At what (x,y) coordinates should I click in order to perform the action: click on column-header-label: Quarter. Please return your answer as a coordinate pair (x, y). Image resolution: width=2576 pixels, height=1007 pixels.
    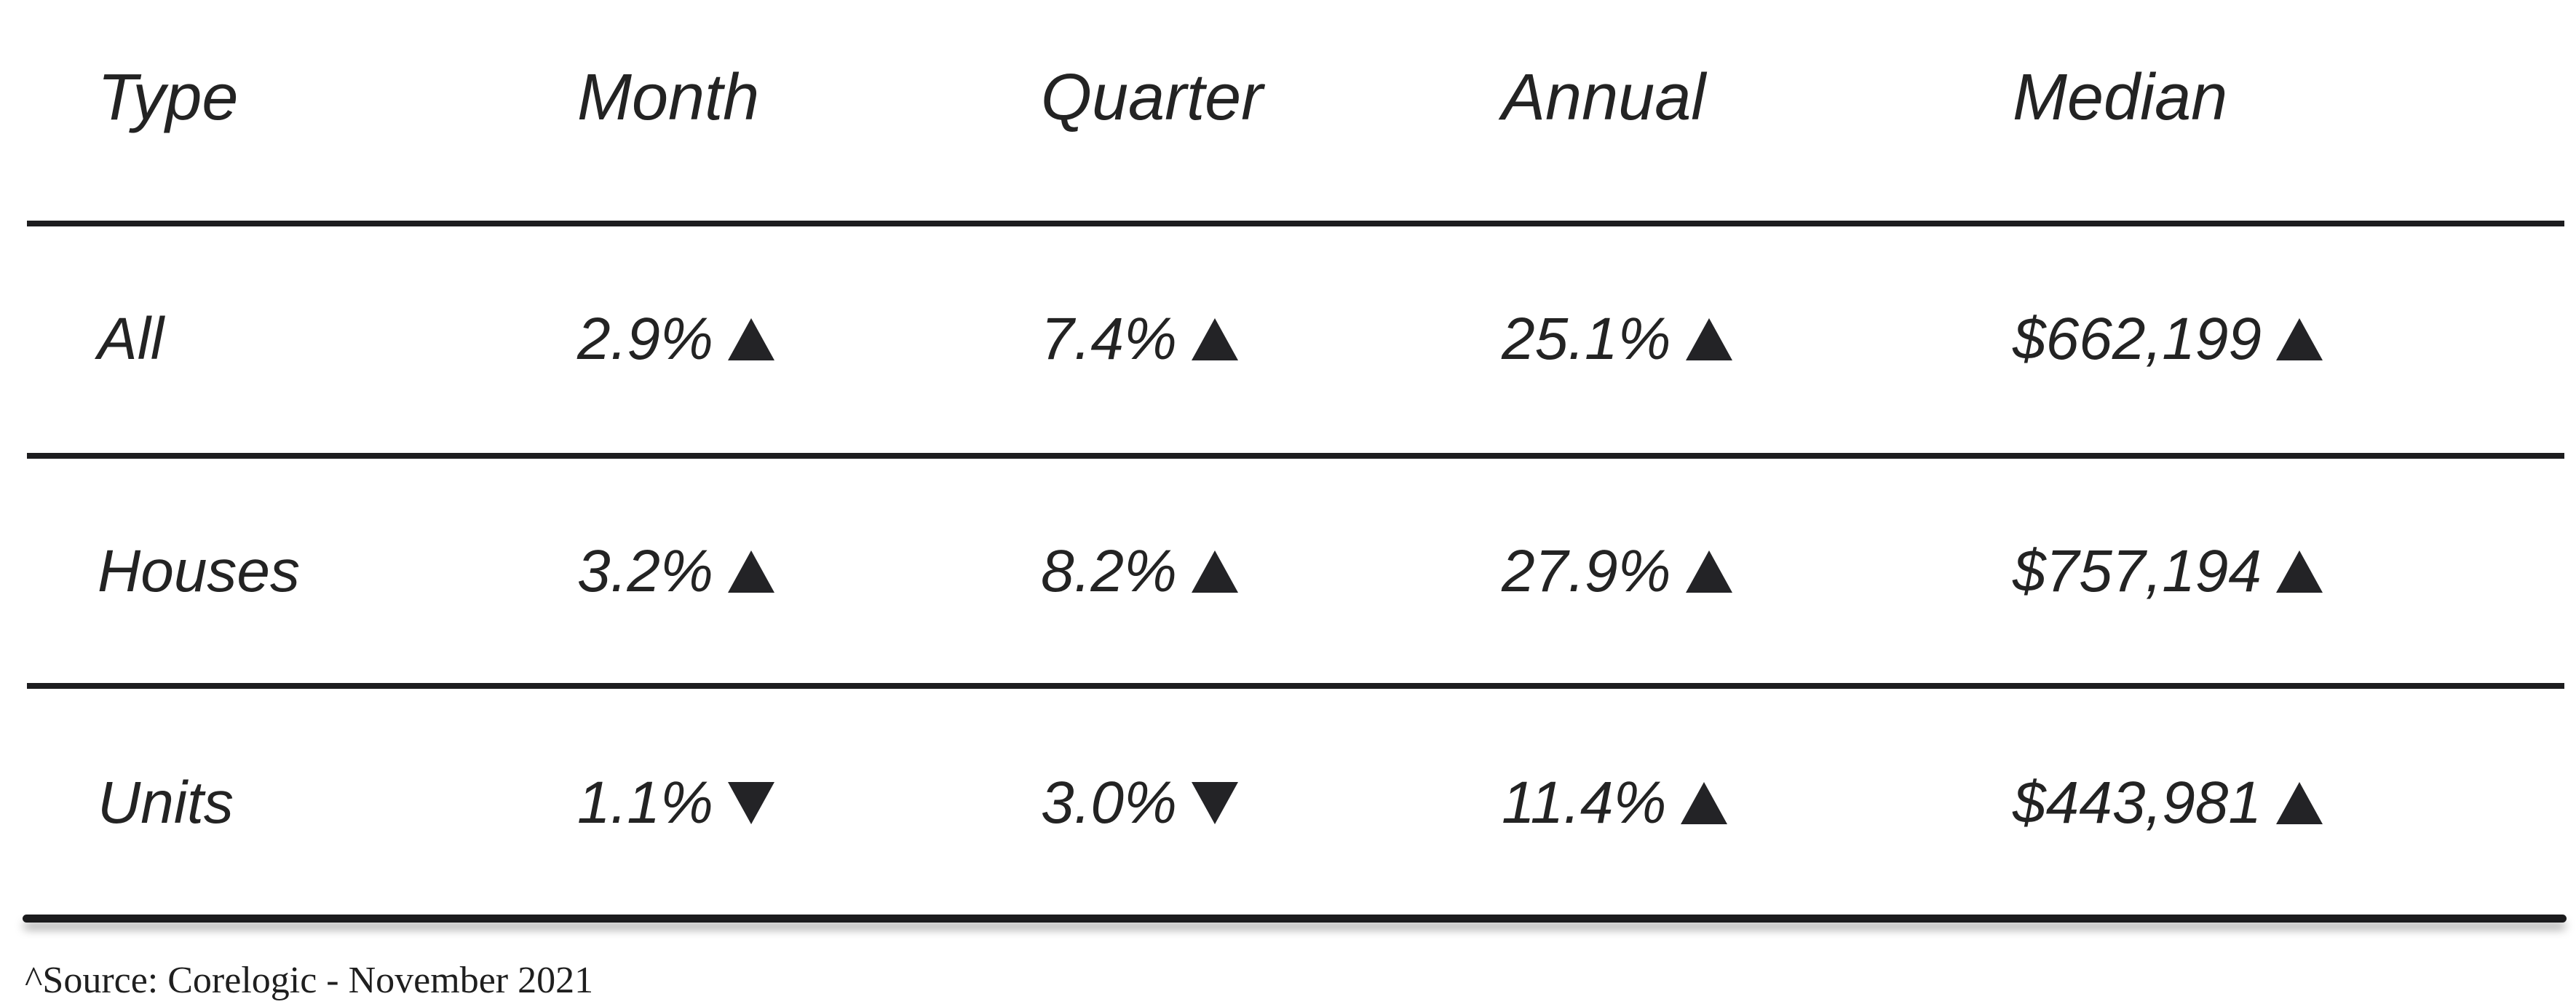
    Looking at the image, I should click on (1152, 97).